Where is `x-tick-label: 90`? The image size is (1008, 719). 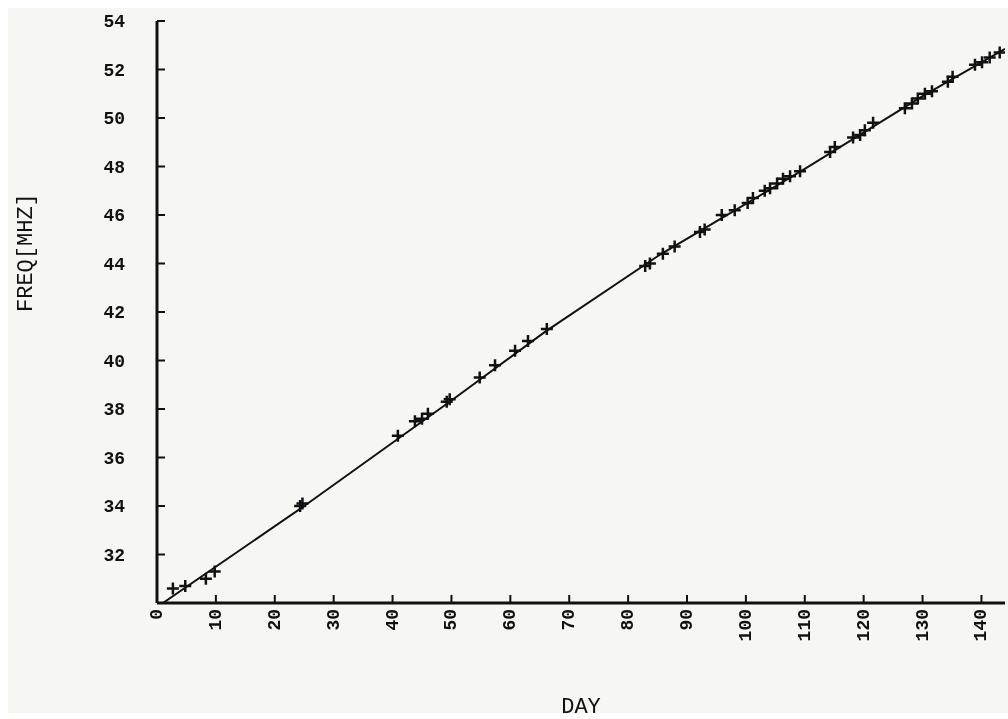
x-tick-label: 90 is located at coordinates (687, 620).